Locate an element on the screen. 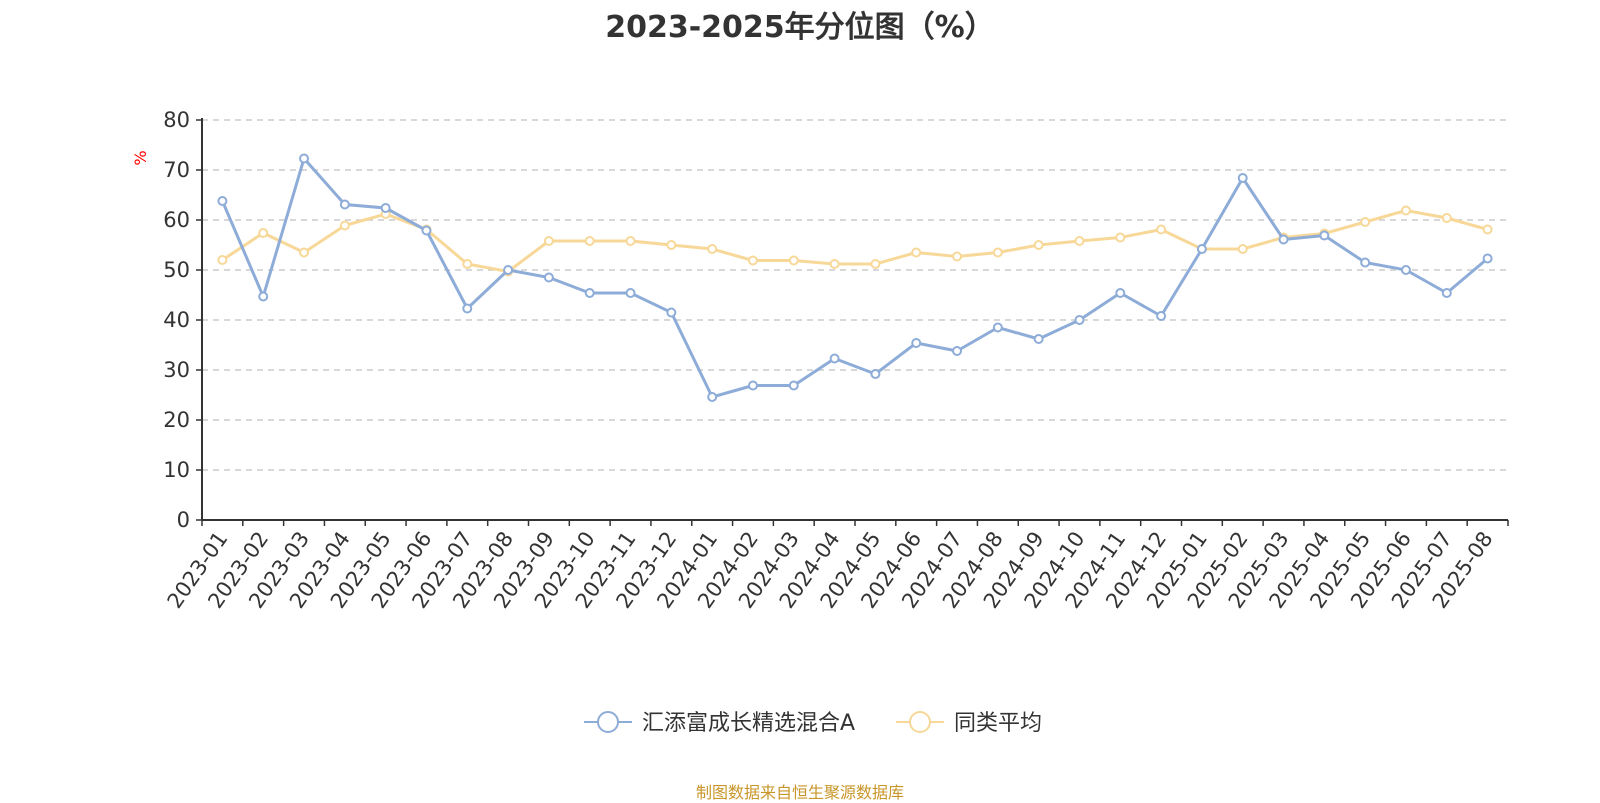 This screenshot has height=803, width=1600. series-line is located at coordinates (855, 241).